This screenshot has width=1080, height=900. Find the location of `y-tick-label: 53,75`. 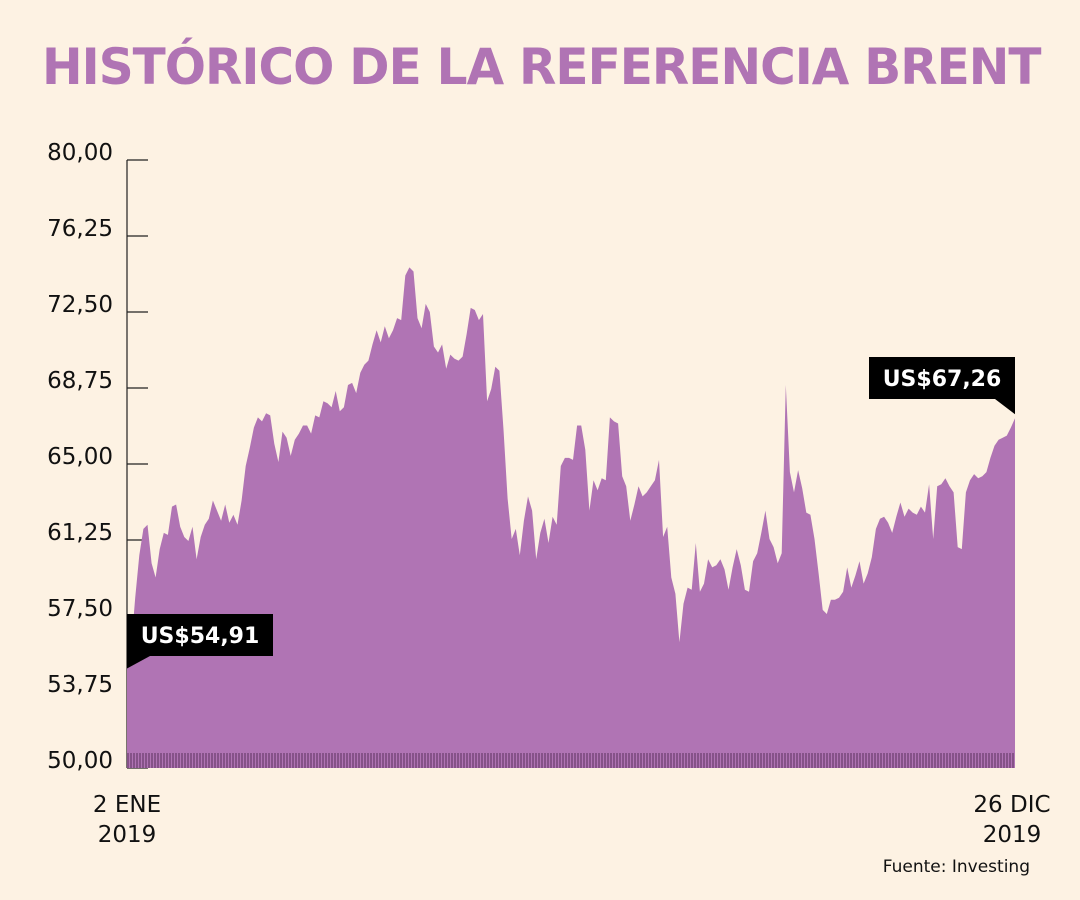

y-tick-label: 53,75 is located at coordinates (80, 685).